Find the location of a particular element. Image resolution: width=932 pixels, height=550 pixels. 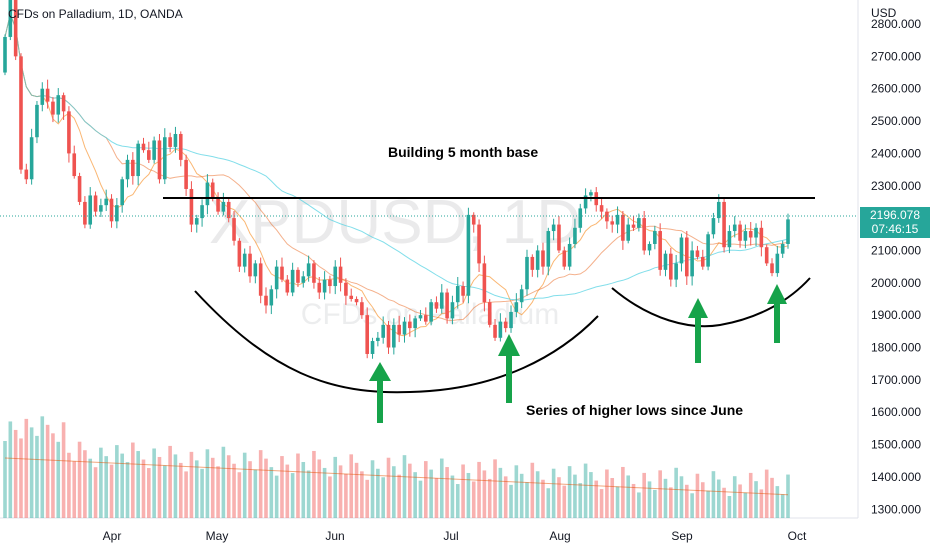

time-tick-label: May is located at coordinates (217, 536).